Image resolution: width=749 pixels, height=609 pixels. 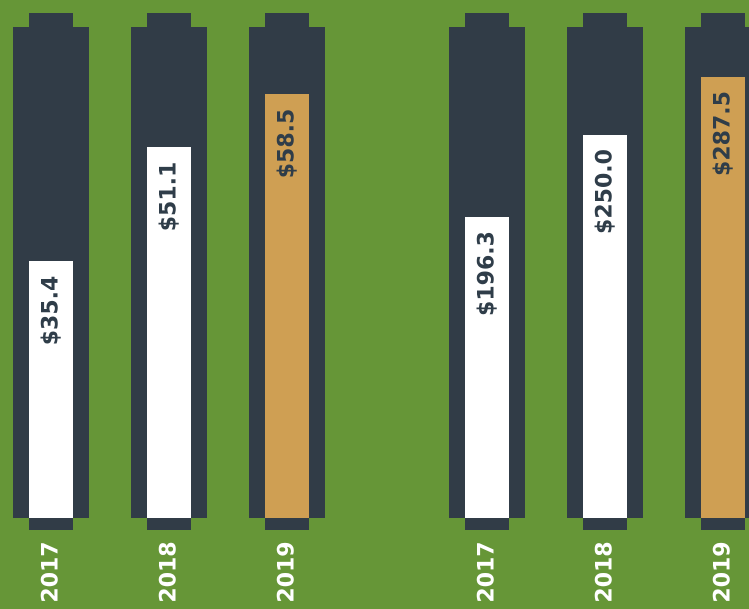 I want to click on value-label: $250.0, so click(x=605, y=191).